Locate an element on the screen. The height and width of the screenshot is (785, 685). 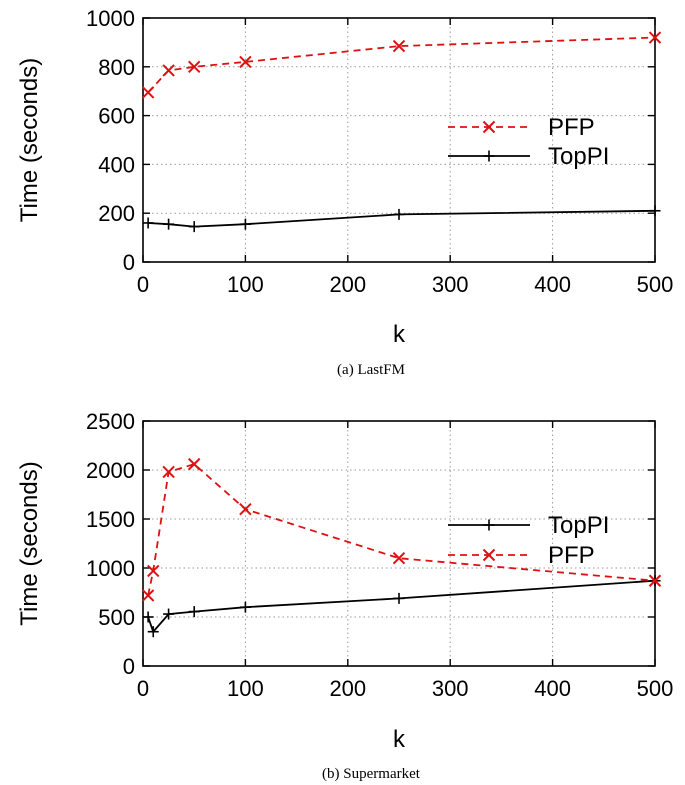
chart-caption: (b) Supermarket is located at coordinates (371, 774).